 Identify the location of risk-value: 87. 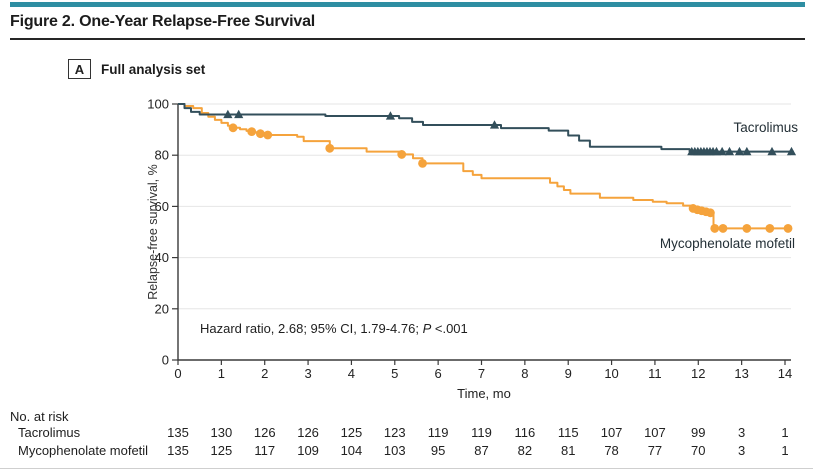
(481, 450).